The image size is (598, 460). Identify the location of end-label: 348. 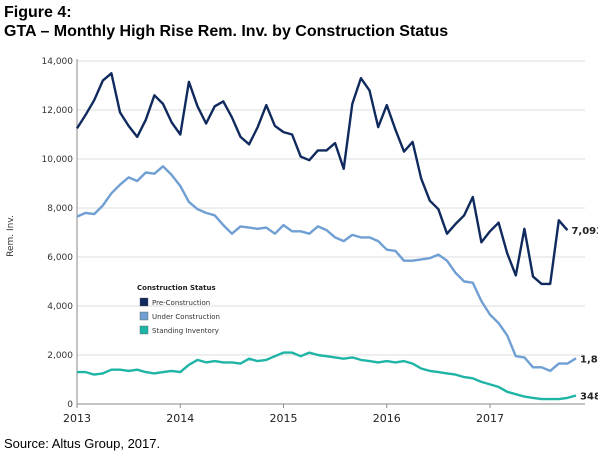
(589, 396).